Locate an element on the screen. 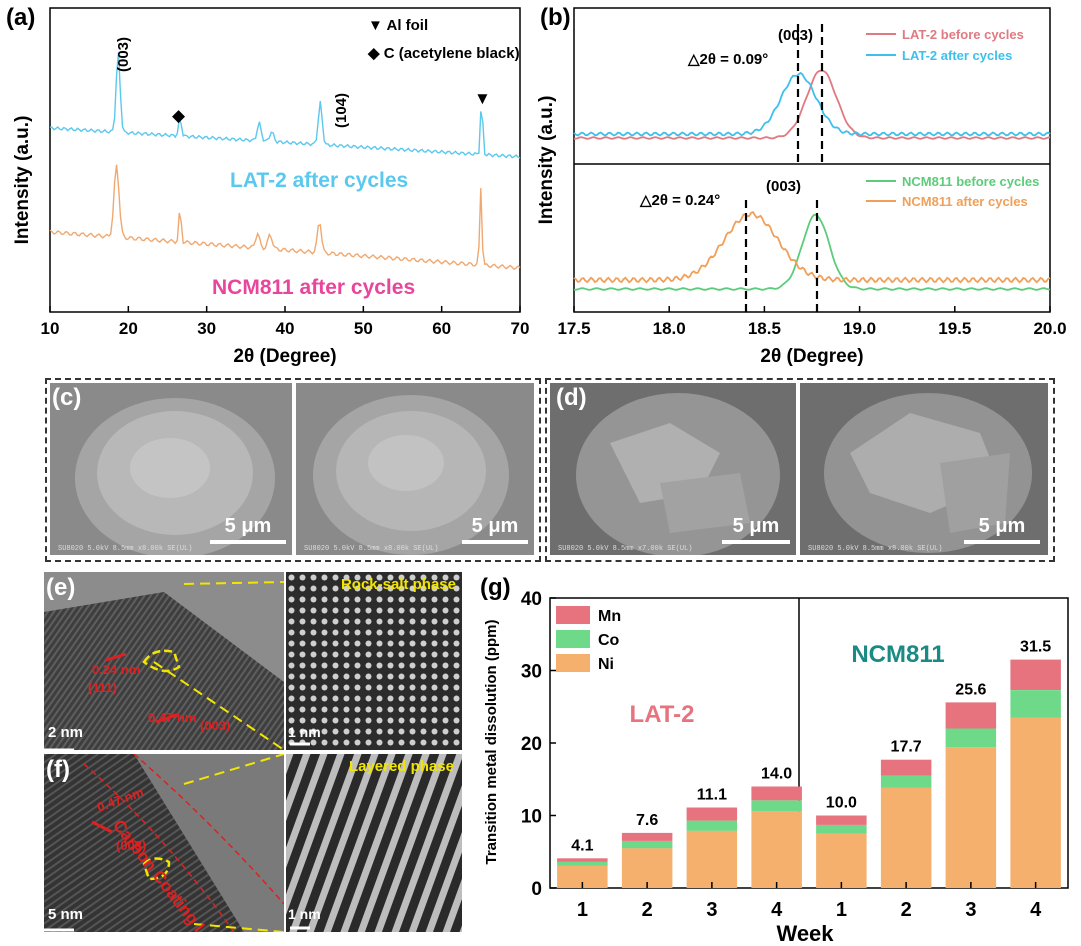  legend-ncm-after: NCM811 after cycles is located at coordinates (965, 201).